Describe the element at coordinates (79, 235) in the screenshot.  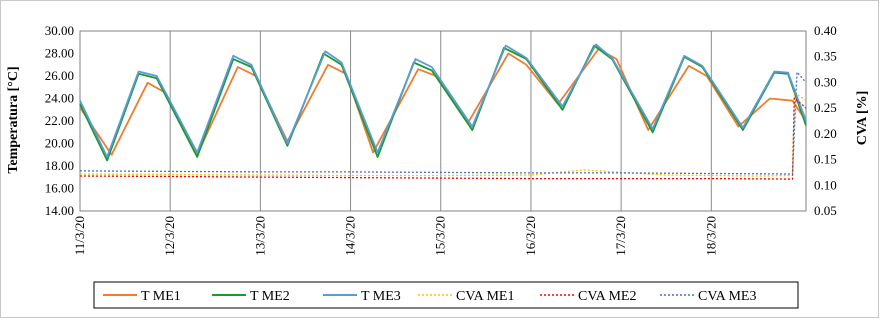
I see `x-tick-label: 11/3/20` at that location.